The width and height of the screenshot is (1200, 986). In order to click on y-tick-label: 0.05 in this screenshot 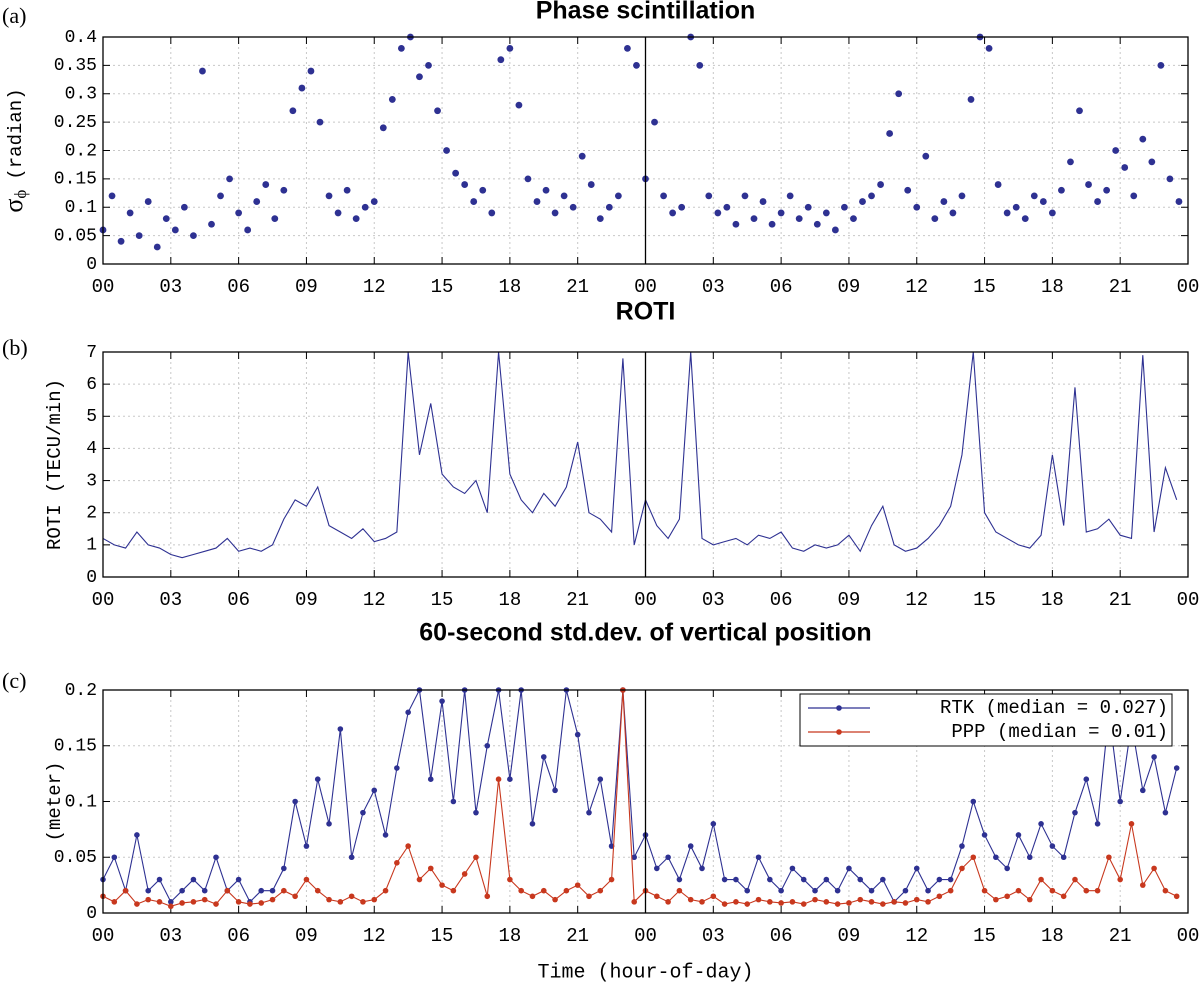, I will do `click(75, 858)`.